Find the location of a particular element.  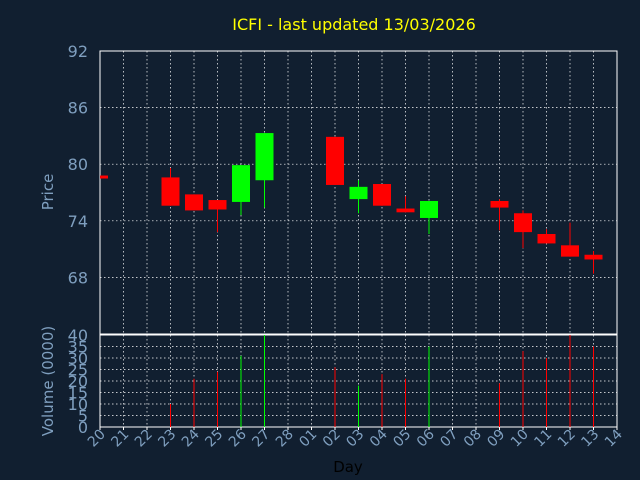

x-tick-label: 03 is located at coordinates (355, 439).